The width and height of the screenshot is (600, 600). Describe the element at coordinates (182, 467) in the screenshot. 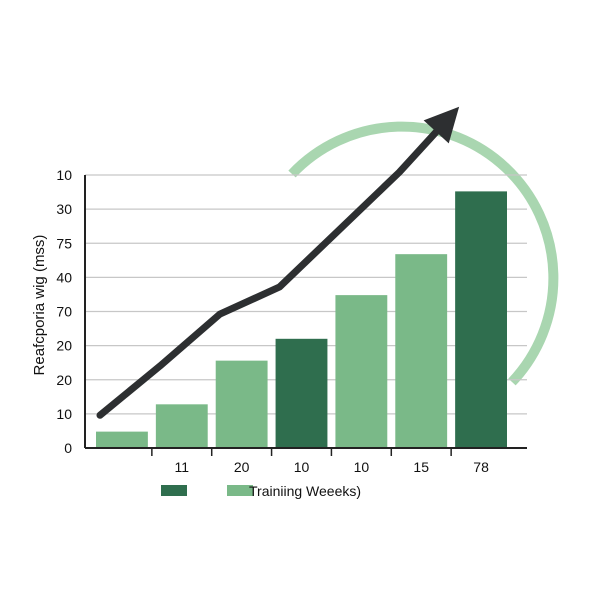

I see `x-tick-label: 11` at that location.